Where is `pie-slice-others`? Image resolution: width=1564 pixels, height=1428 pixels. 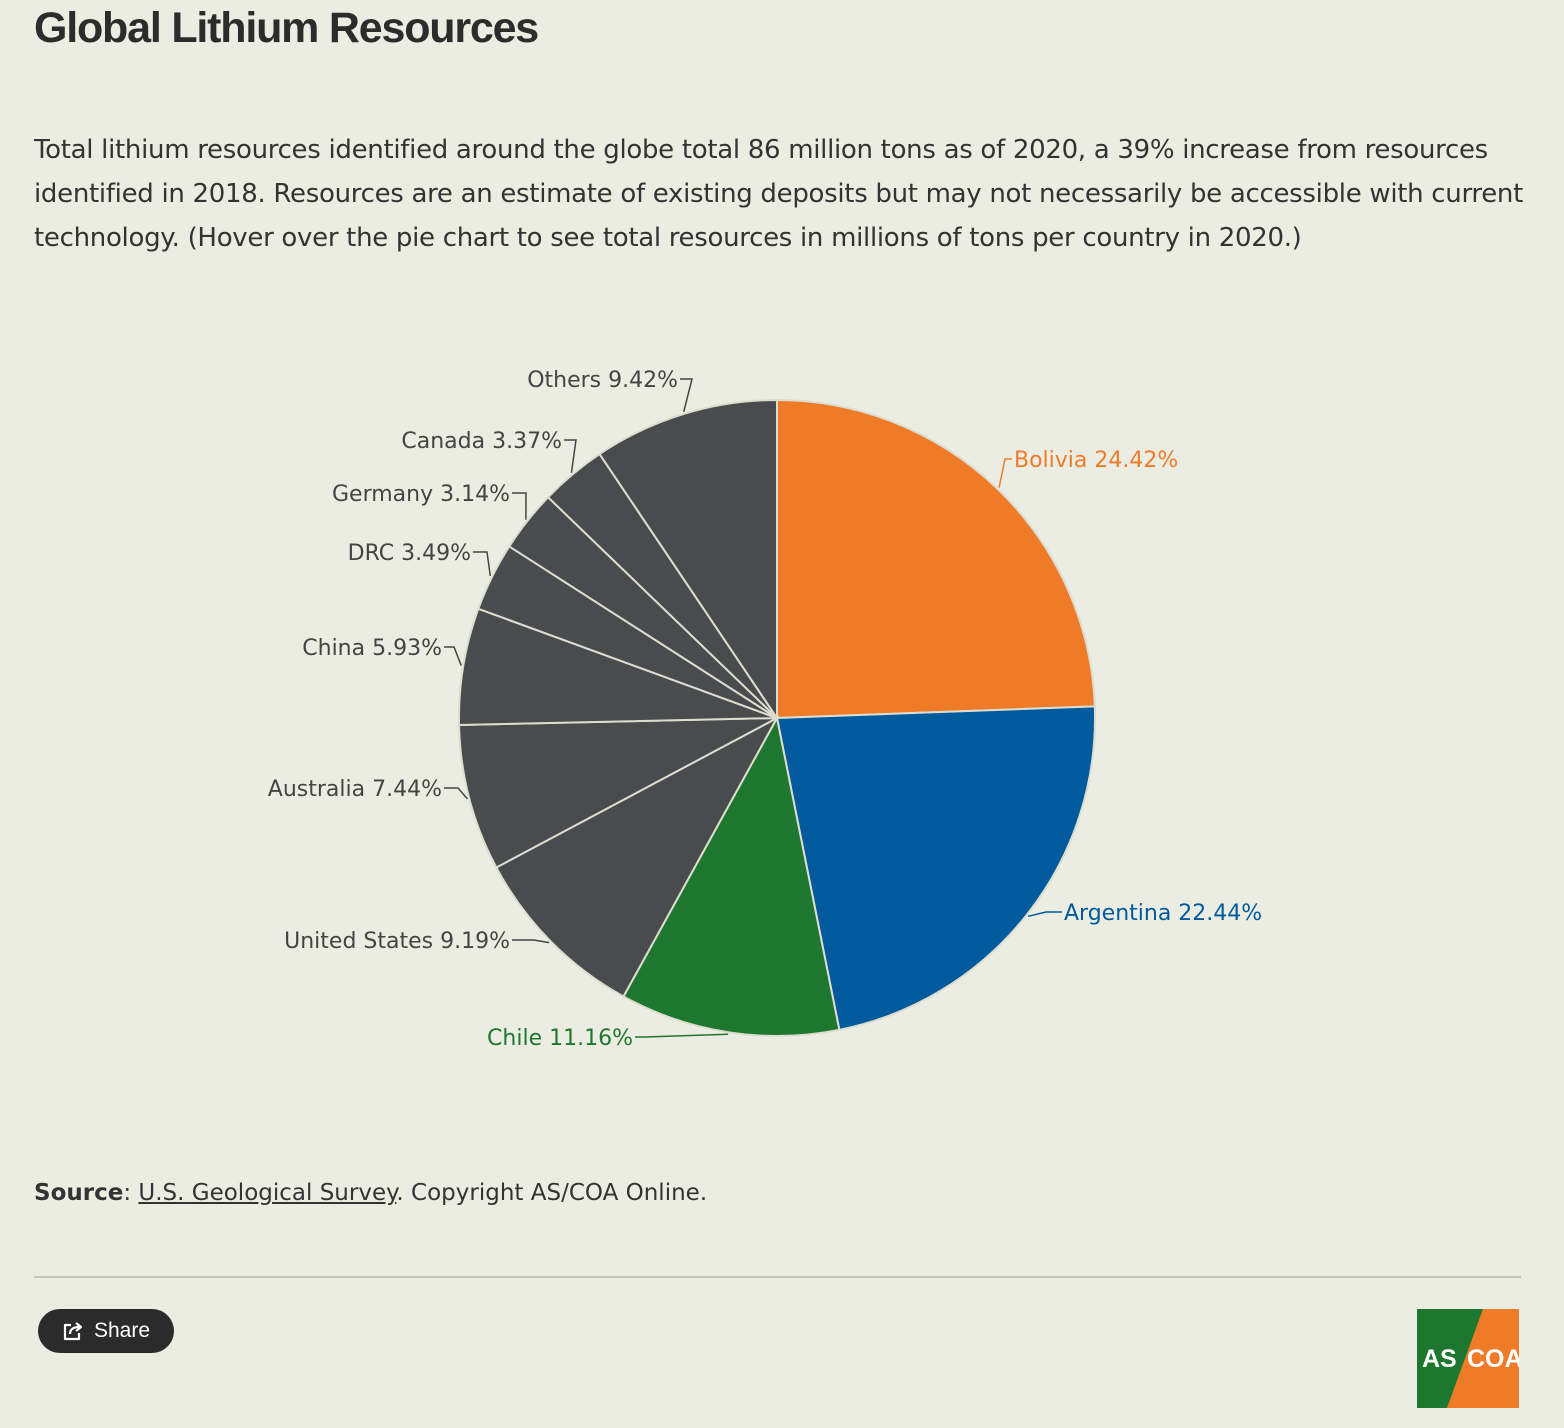
pie-slice-others is located at coordinates (688, 560).